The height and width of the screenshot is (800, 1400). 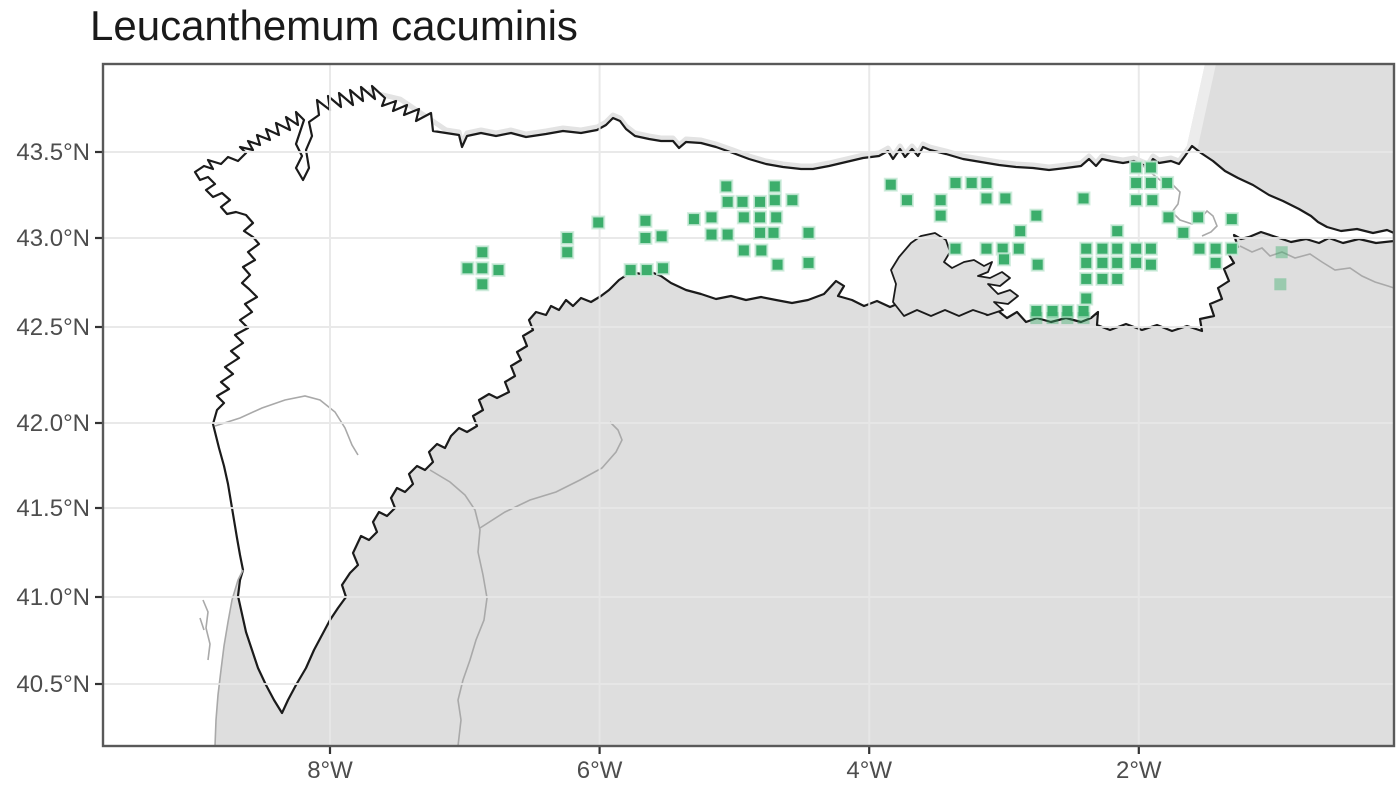 I want to click on occurrence-points, so click(x=874, y=242).